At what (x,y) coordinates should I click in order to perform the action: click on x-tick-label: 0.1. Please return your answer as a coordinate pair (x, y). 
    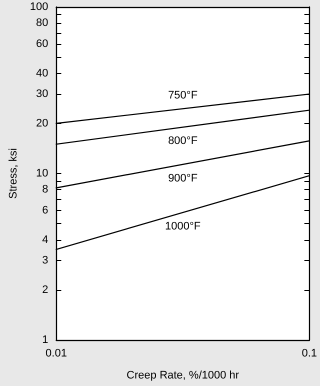
    Looking at the image, I should click on (310, 354).